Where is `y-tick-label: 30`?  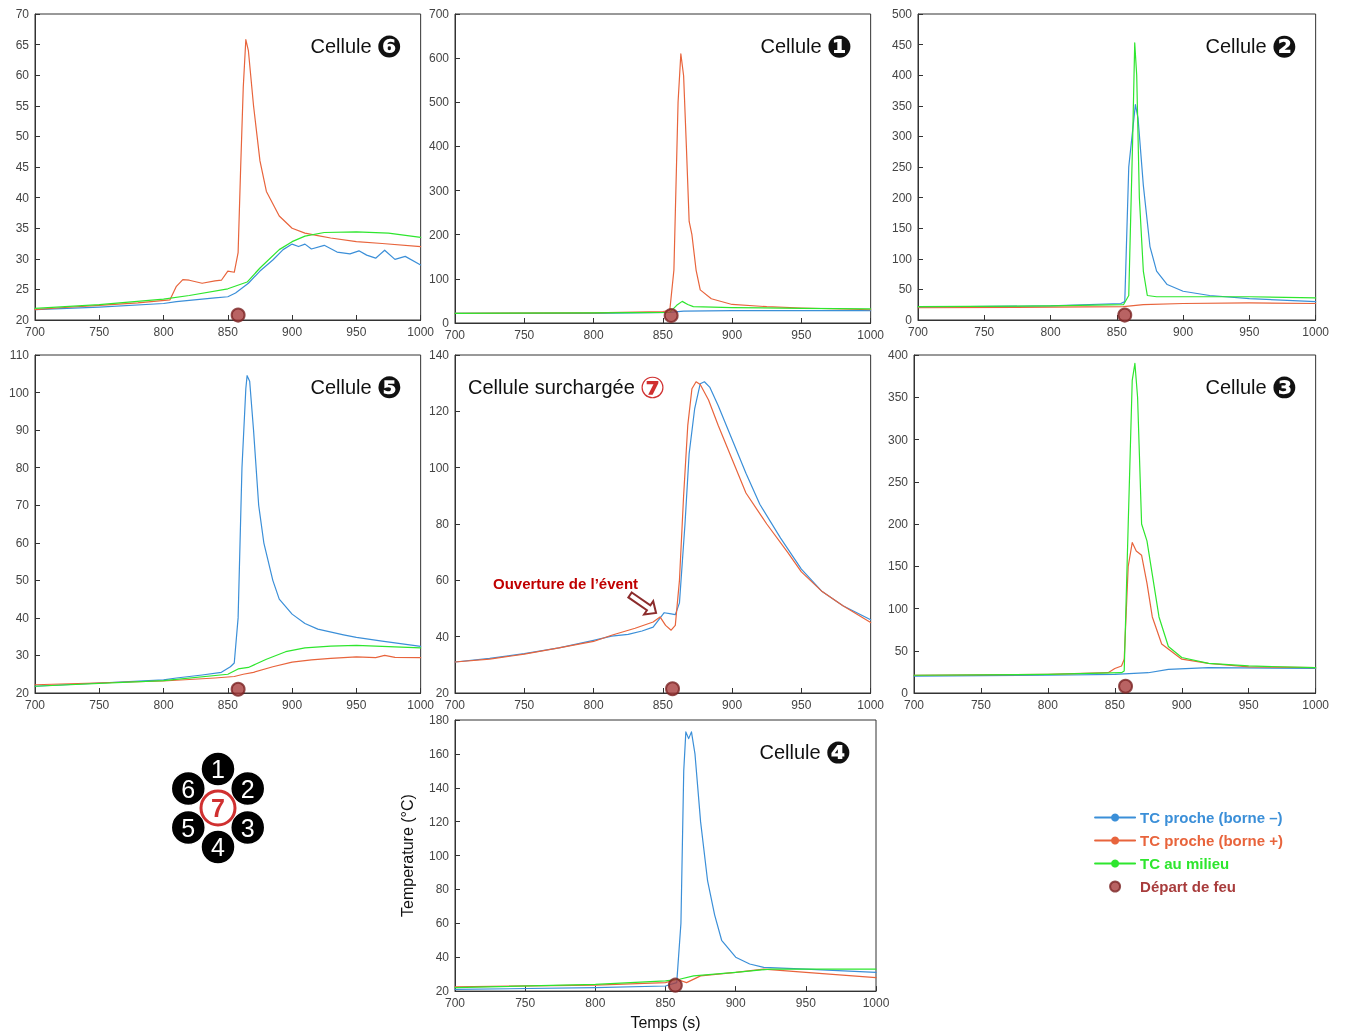
y-tick-label: 30 is located at coordinates (22, 258).